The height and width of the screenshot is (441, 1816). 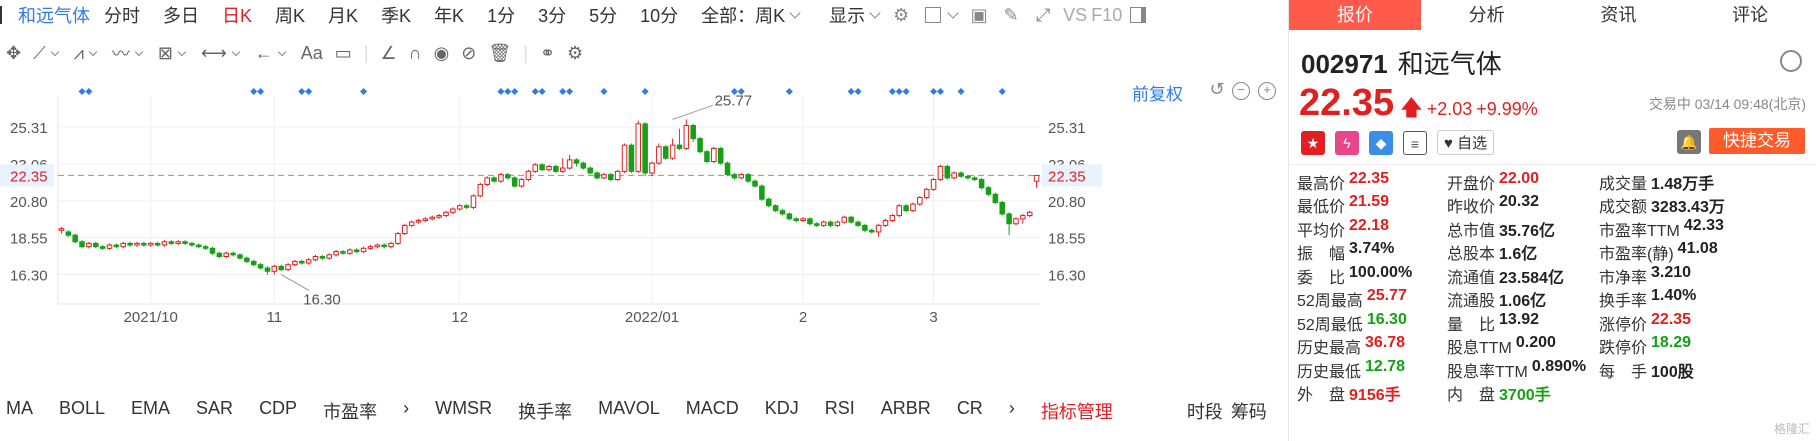 What do you see at coordinates (603, 16) in the screenshot?
I see `period-tab: 5分` at bounding box center [603, 16].